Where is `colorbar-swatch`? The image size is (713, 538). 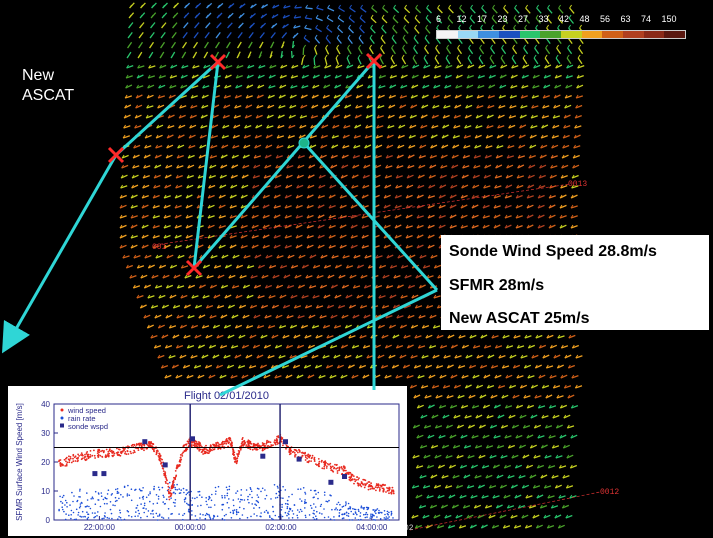 colorbar-swatch is located at coordinates (447, 34).